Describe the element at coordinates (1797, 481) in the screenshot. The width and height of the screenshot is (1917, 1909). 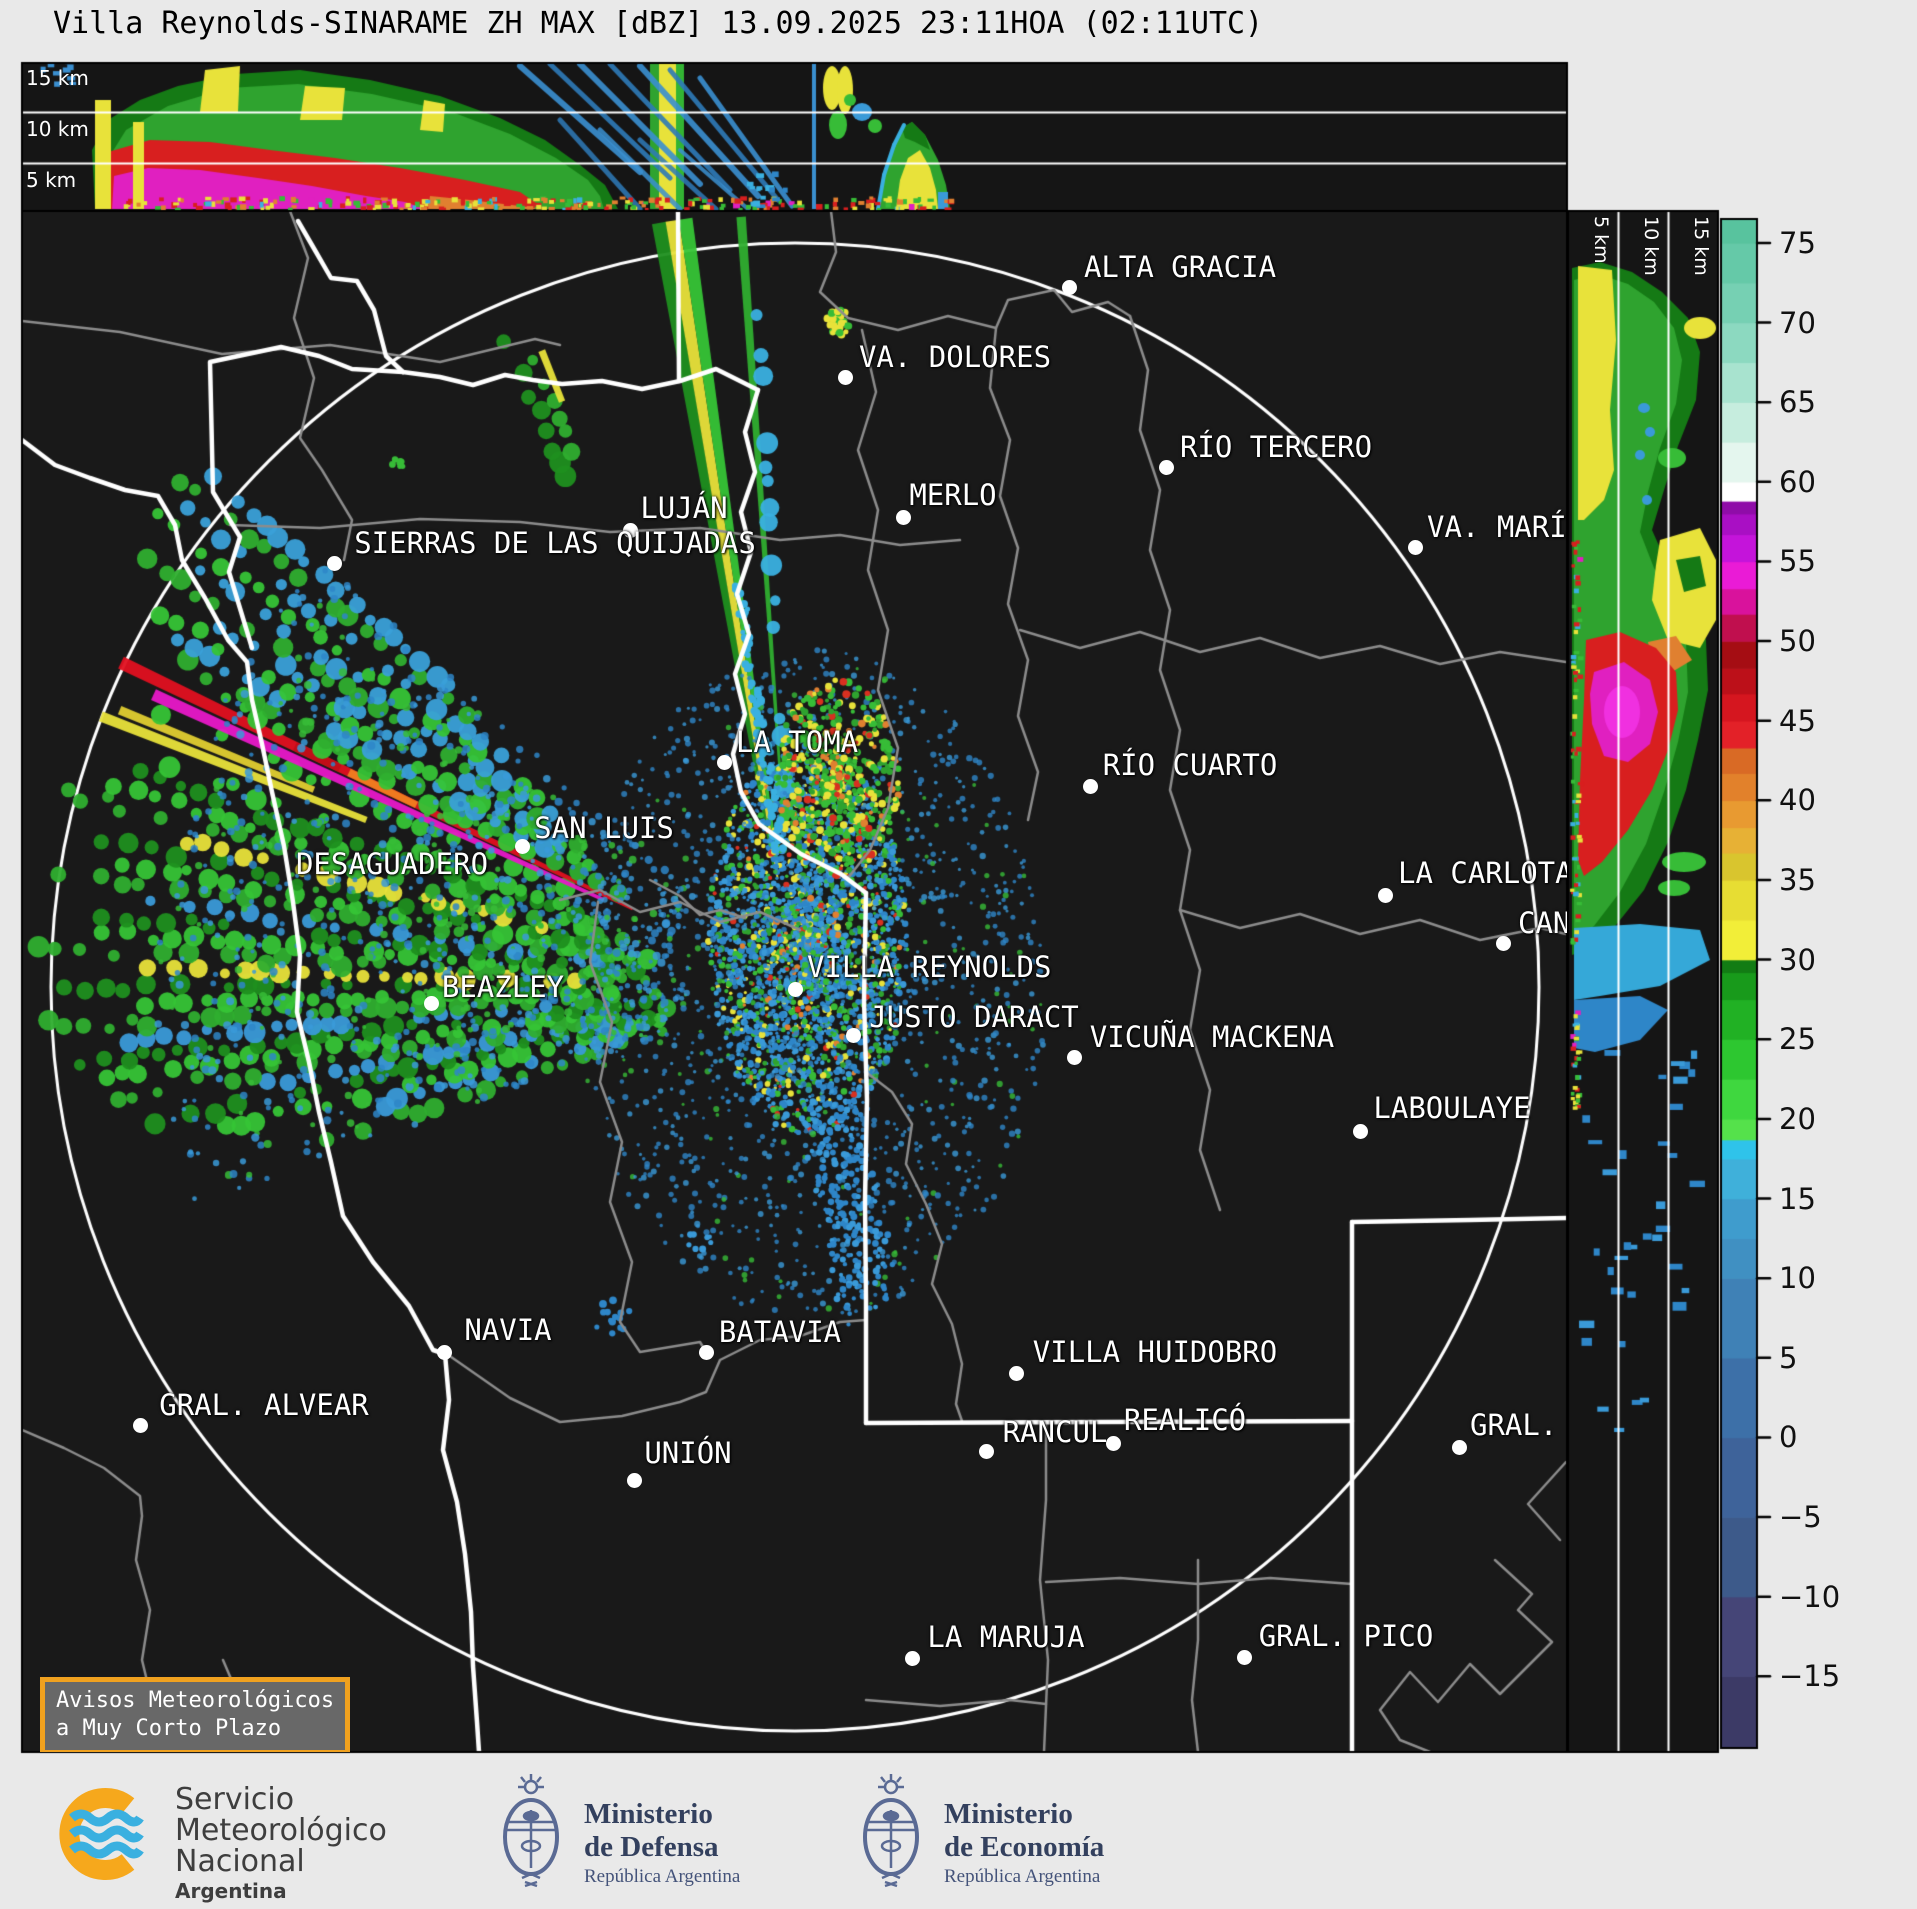
I see `colorbar-tick-label: 60` at that location.